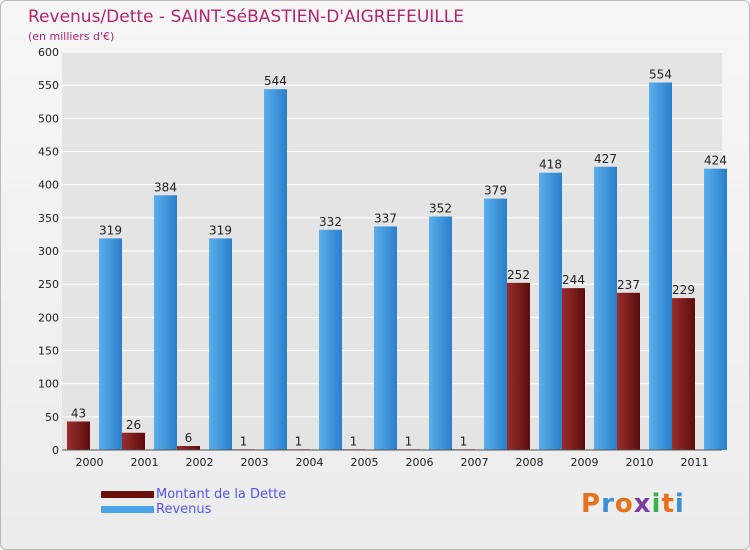 This screenshot has width=750, height=550. What do you see at coordinates (200, 462) in the screenshot?
I see `x-tick-label-2002: 2002` at bounding box center [200, 462].